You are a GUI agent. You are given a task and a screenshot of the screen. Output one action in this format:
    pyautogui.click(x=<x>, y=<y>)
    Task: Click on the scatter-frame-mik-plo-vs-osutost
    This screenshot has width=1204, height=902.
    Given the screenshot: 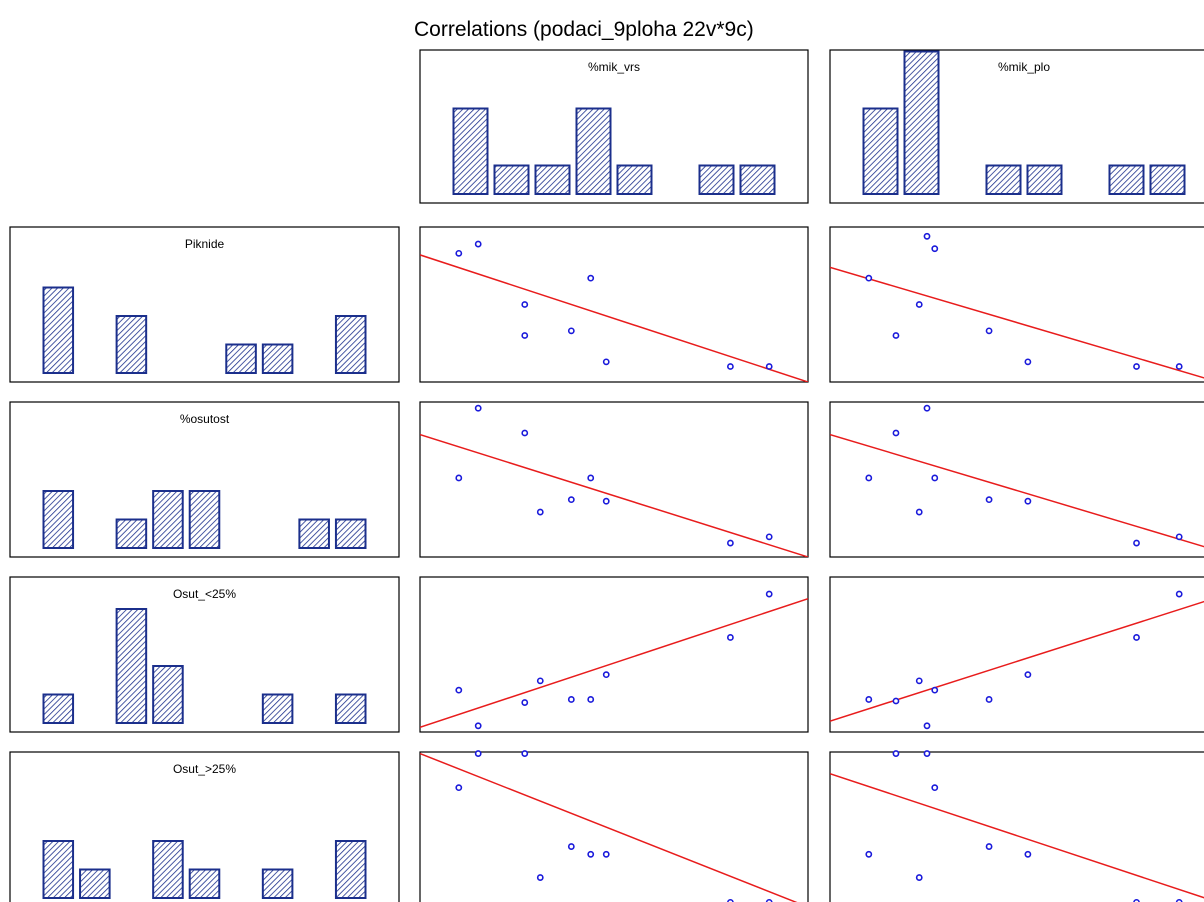 What is the action you would take?
    pyautogui.click(x=1016, y=479)
    